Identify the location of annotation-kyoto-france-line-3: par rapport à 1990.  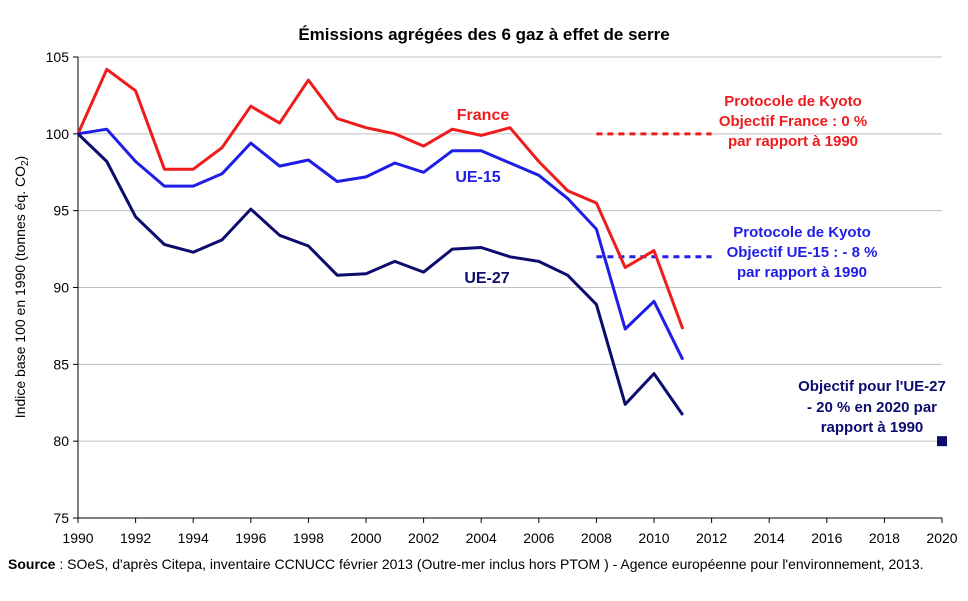
(793, 141).